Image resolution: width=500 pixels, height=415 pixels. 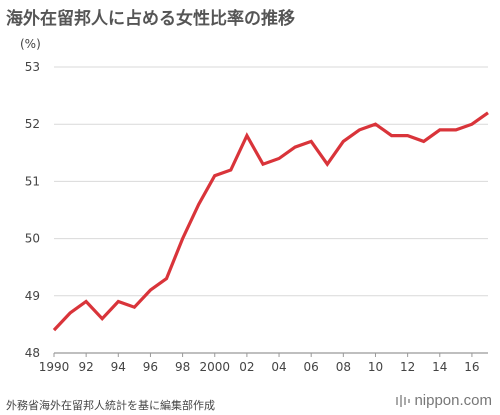 I want to click on x-tick-label: 92, so click(x=86, y=367).